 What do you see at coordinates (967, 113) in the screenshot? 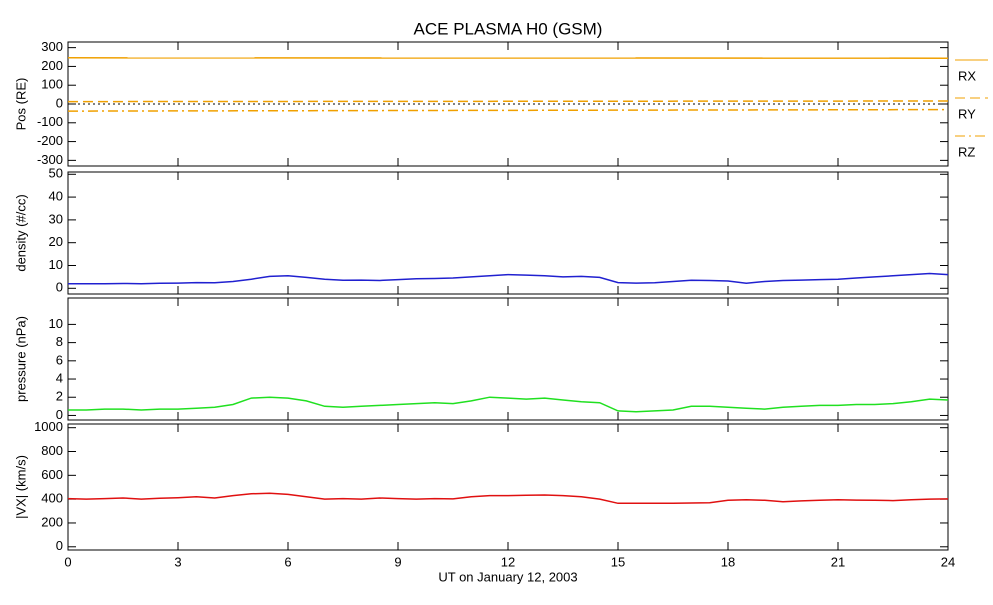
I see `legend-label: RY` at bounding box center [967, 113].